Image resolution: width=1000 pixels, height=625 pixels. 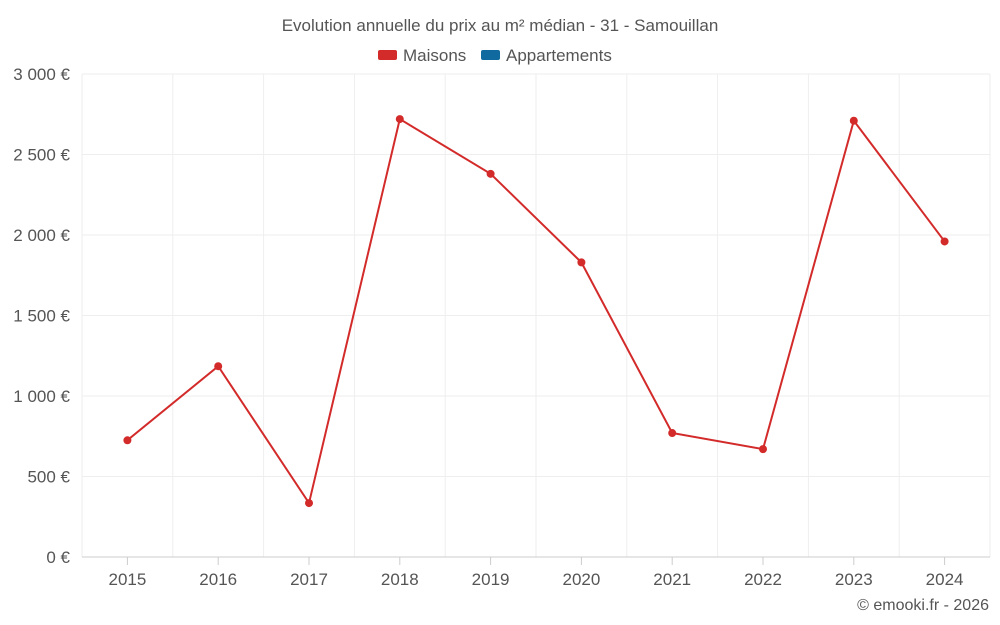 I want to click on legend: Maisons Appartements, so click(x=495, y=55).